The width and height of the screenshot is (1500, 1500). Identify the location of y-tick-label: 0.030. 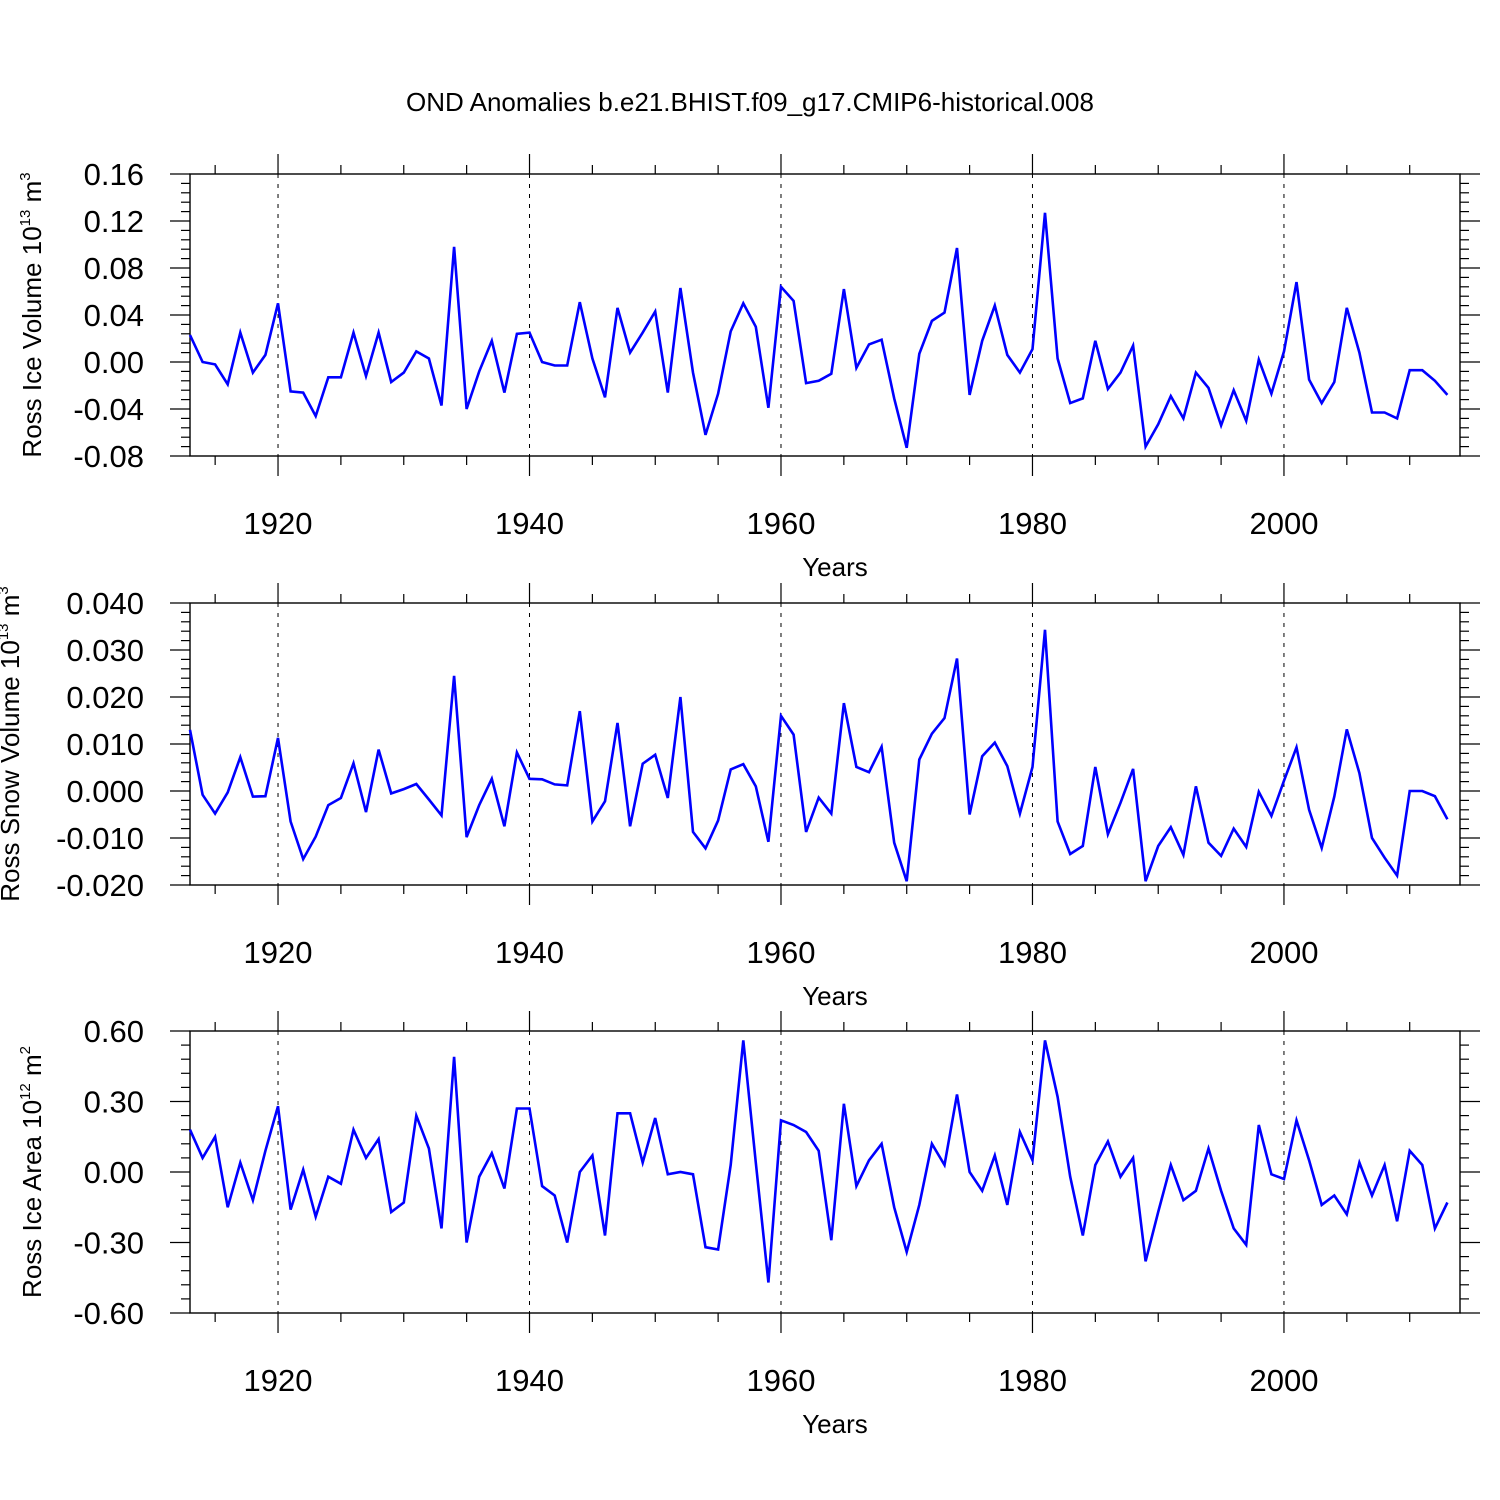
(105, 650).